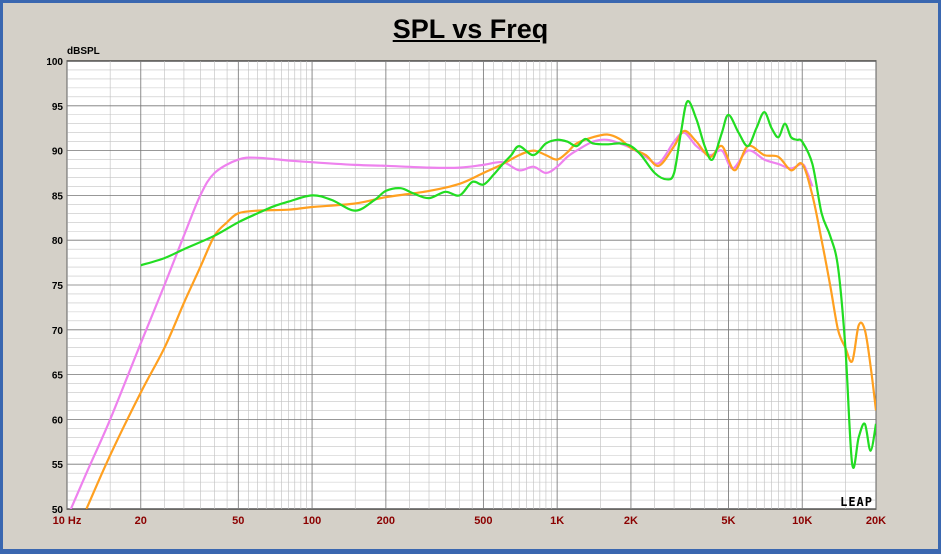  Describe the element at coordinates (312, 521) in the screenshot. I see `x-tick-label: 100` at that location.